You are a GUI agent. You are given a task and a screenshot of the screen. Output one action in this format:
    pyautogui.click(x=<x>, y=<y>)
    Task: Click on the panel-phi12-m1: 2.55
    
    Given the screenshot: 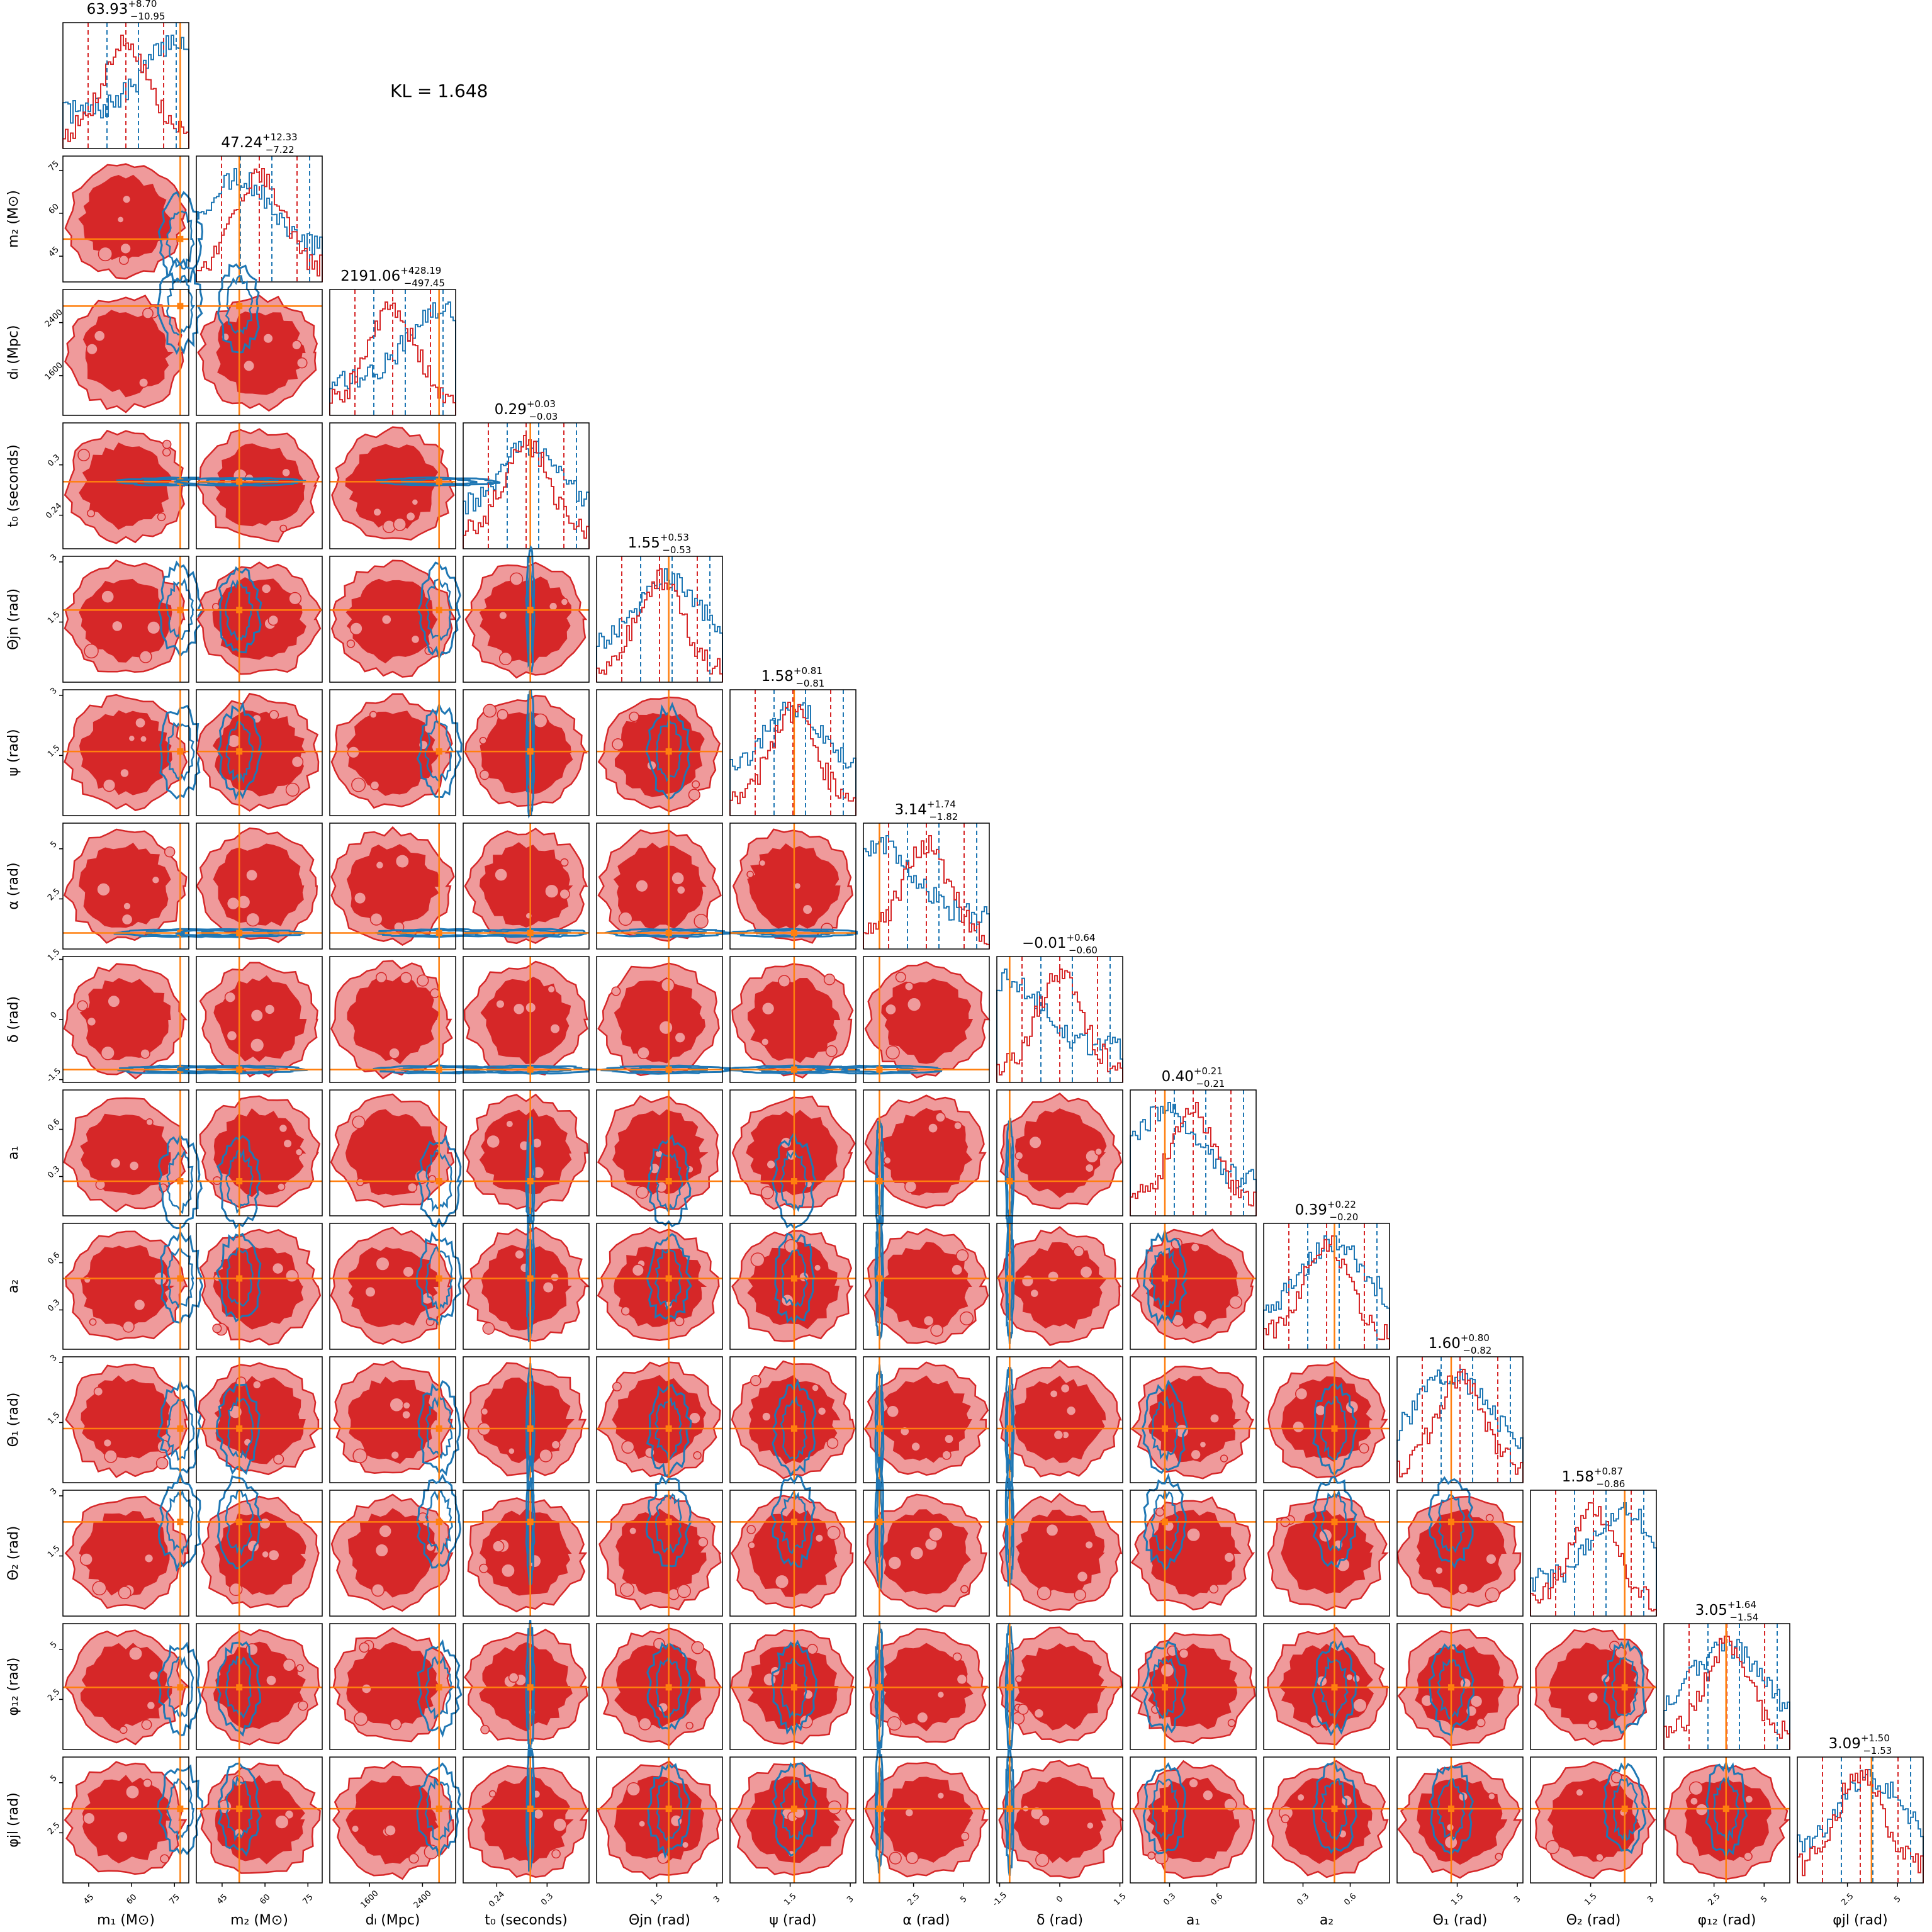 What is the action you would take?
    pyautogui.click(x=124, y=1686)
    